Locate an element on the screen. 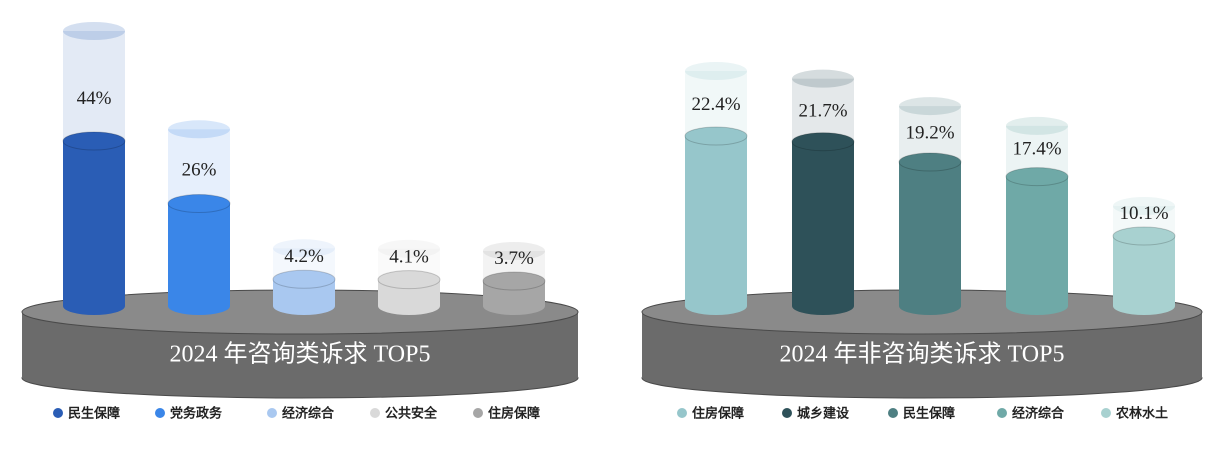  chart-title: 2024 年非咨询类诉求 TOP5 is located at coordinates (922, 354).